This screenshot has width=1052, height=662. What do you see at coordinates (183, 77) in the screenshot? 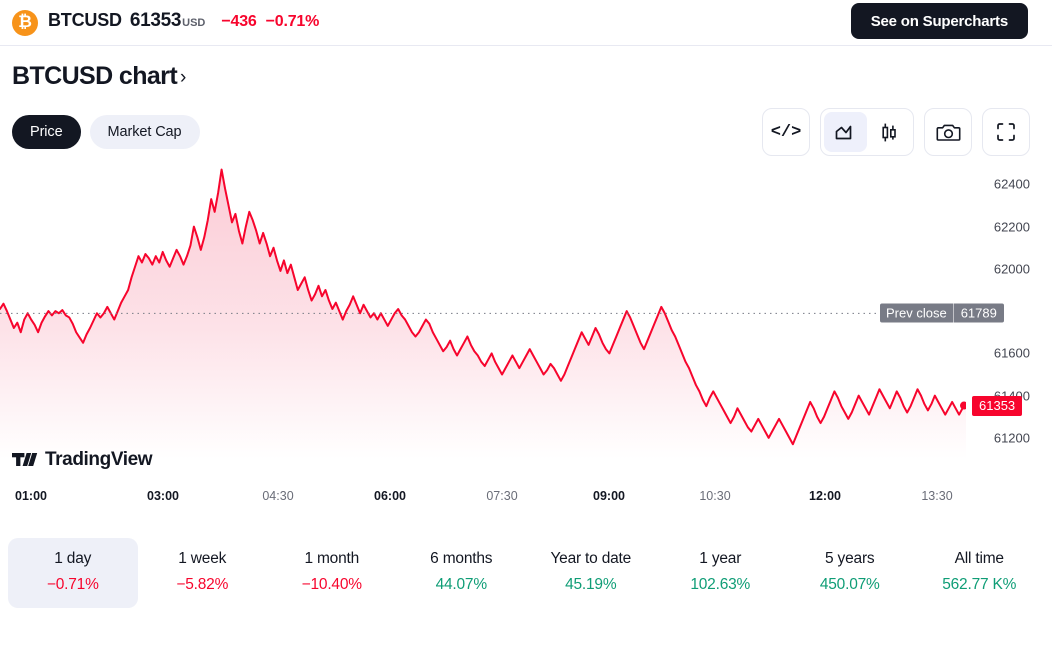
I see `chevron-right-icon: ›` at bounding box center [183, 77].